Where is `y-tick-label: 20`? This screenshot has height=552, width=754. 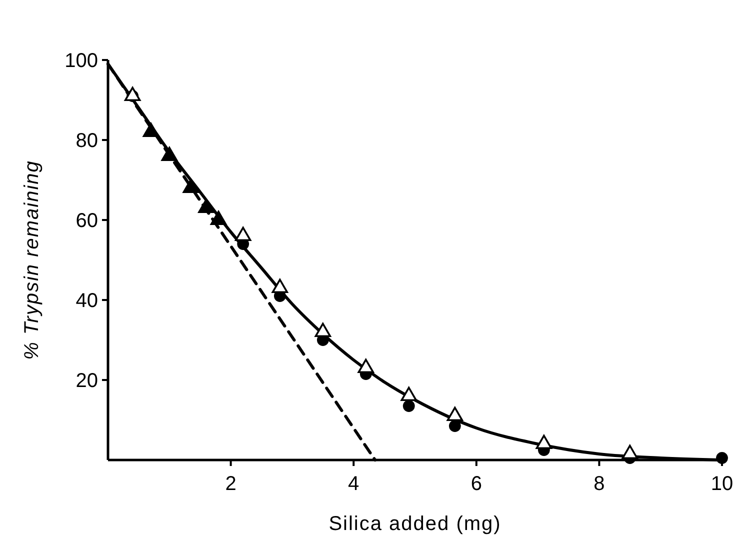 y-tick-label: 20 is located at coordinates (87, 381).